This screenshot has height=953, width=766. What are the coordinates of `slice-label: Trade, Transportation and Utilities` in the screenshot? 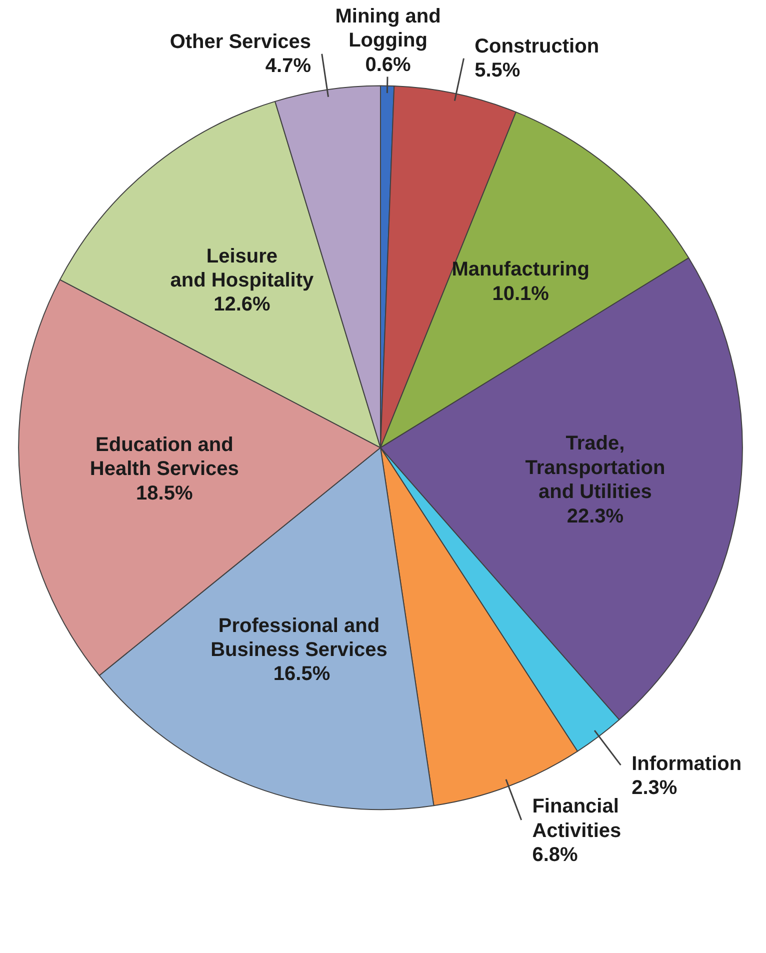 It's located at (595, 468).